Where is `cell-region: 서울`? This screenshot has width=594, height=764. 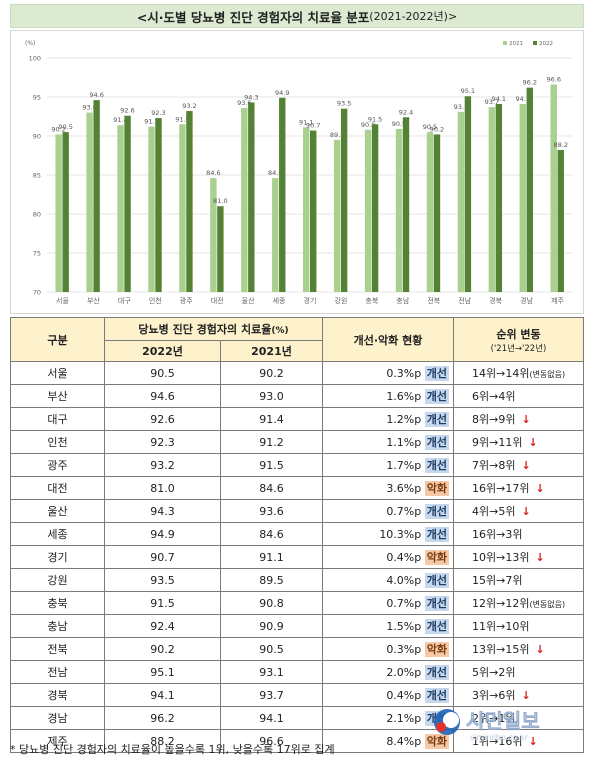
cell-region: 서울 is located at coordinates (57, 373).